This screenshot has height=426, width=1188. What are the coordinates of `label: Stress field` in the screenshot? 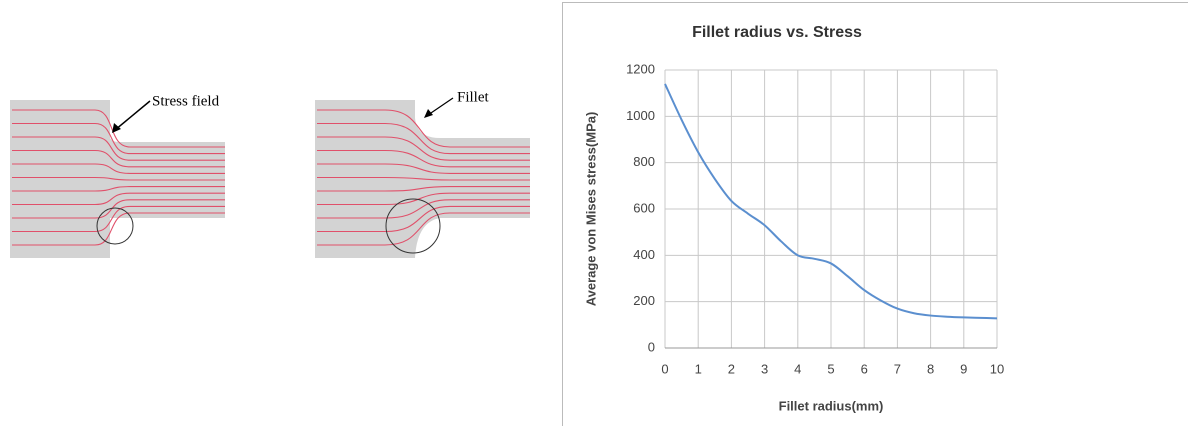 It's located at (186, 101).